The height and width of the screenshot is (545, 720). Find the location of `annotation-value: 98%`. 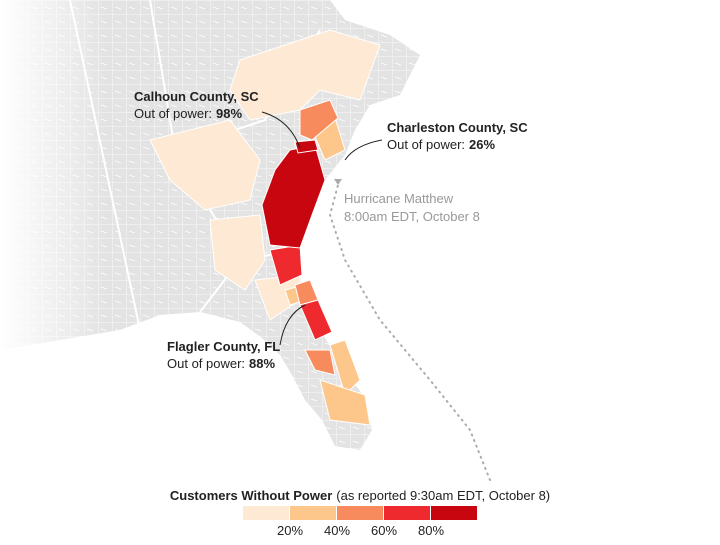

annotation-value: 98% is located at coordinates (229, 113).